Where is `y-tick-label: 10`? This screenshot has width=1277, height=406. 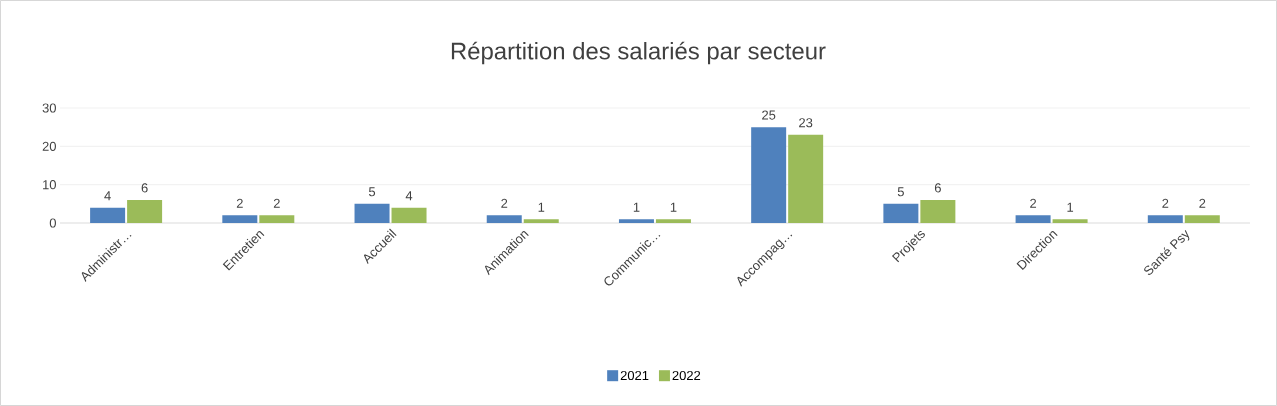 y-tick-label: 10 is located at coordinates (49, 185).